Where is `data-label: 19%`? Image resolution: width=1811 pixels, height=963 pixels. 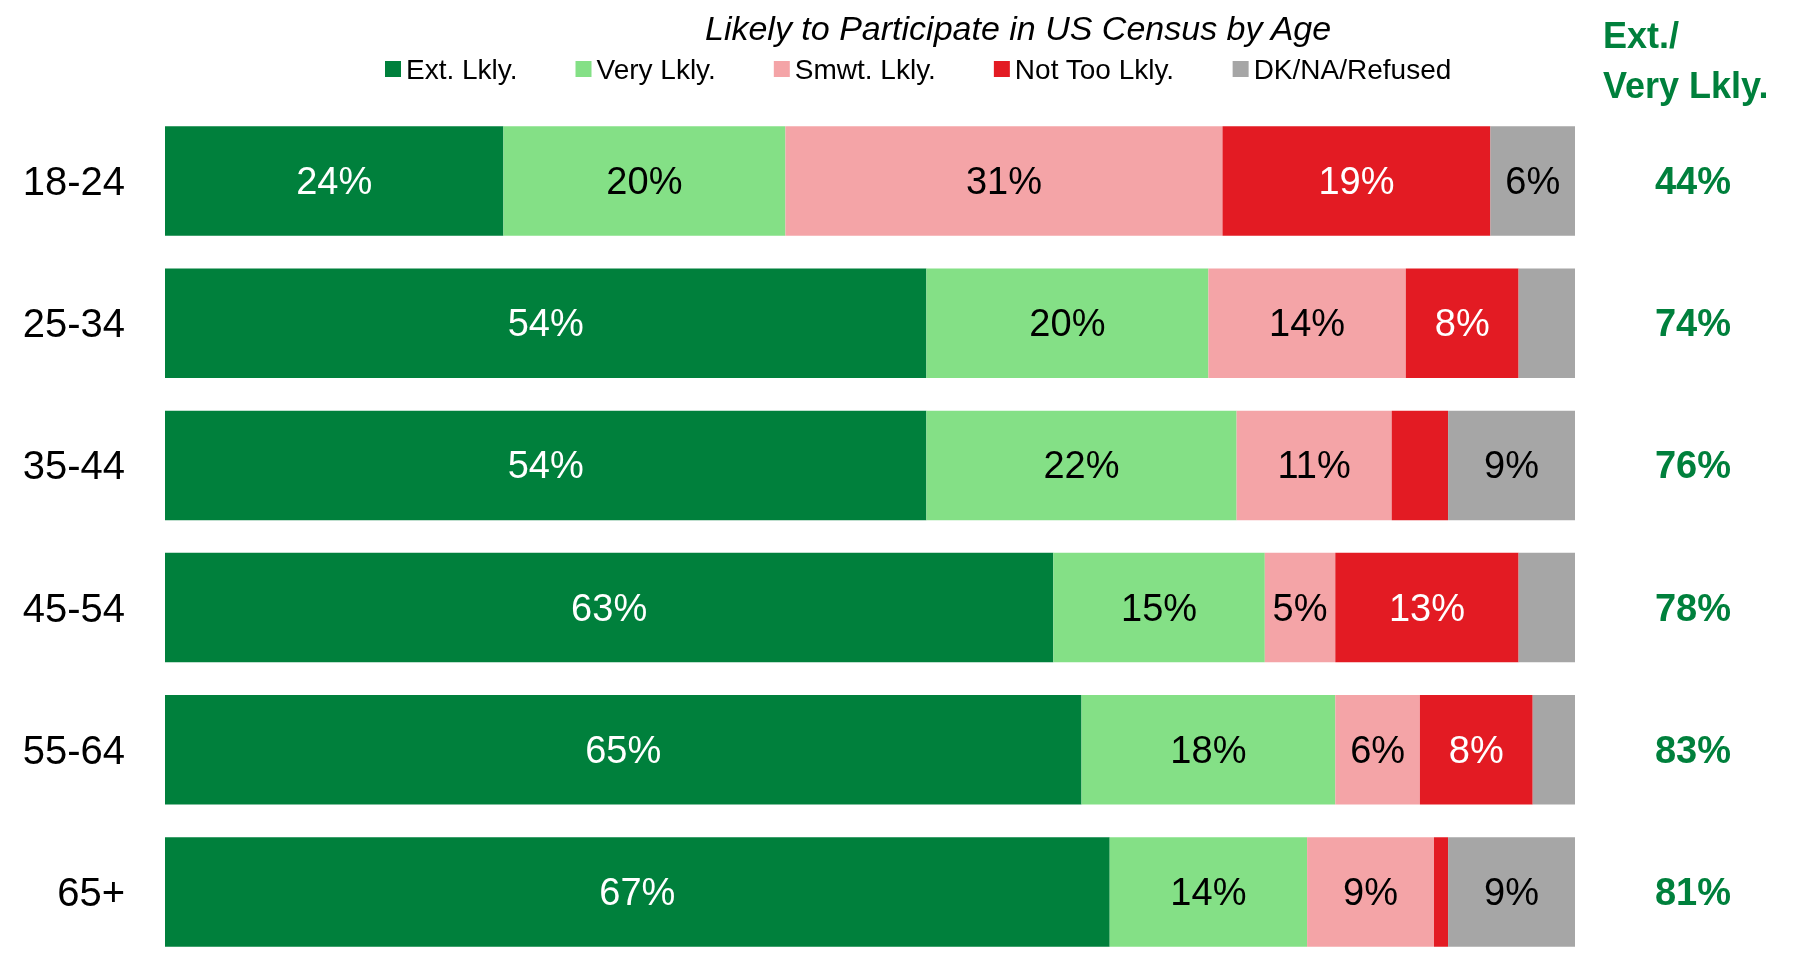 data-label: 19% is located at coordinates (1356, 181).